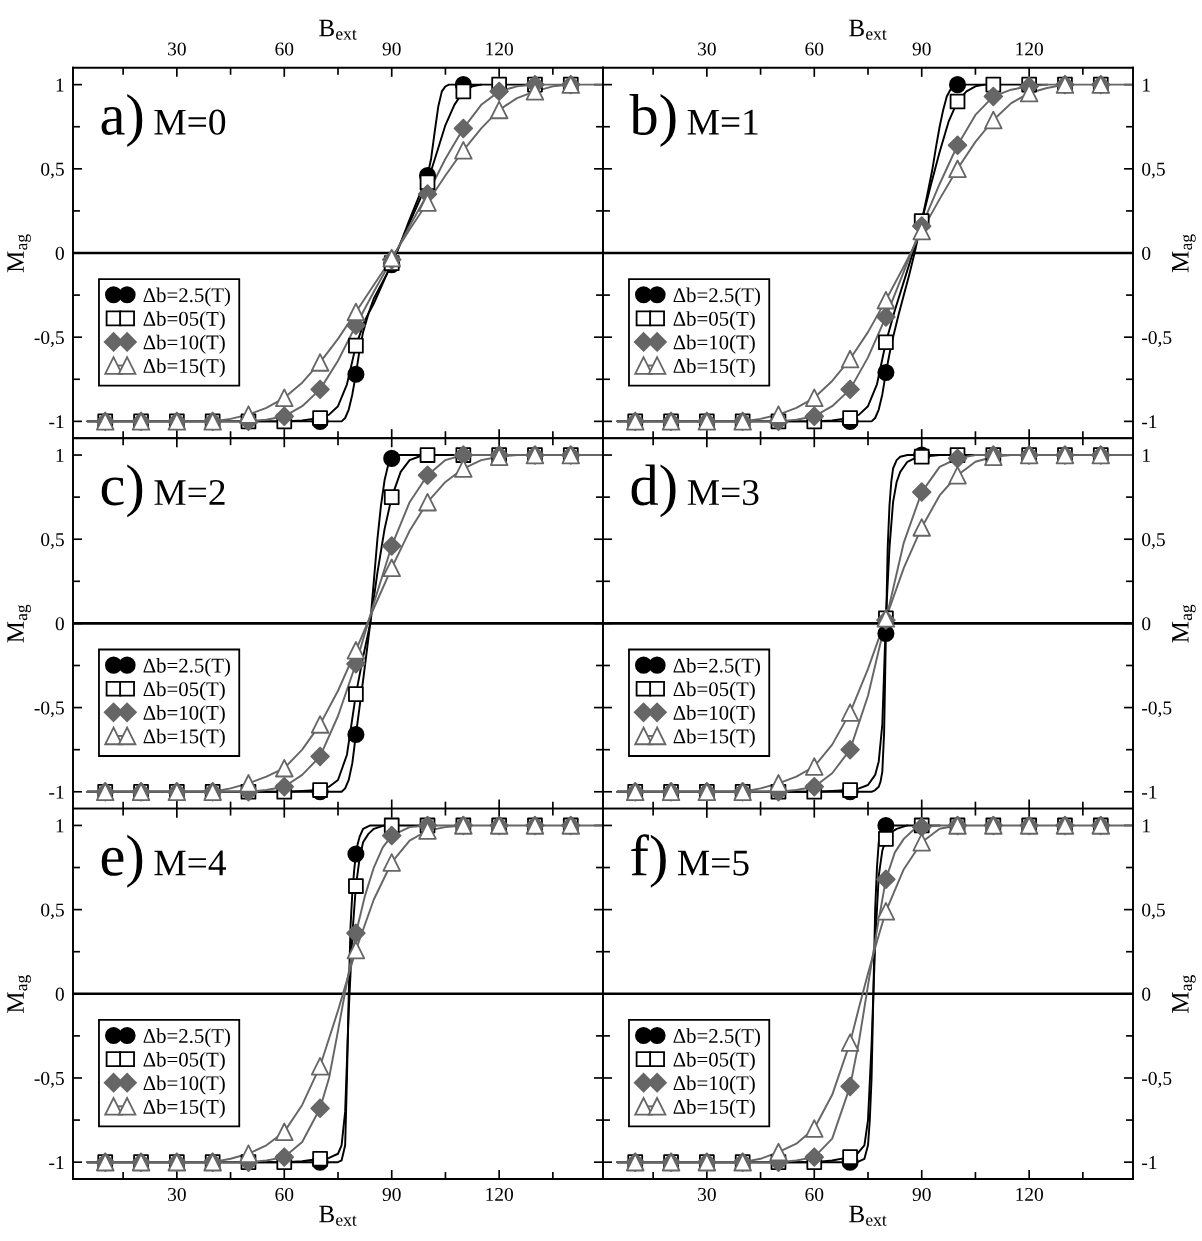  What do you see at coordinates (722, 122) in the screenshot?
I see `text: M=1` at bounding box center [722, 122].